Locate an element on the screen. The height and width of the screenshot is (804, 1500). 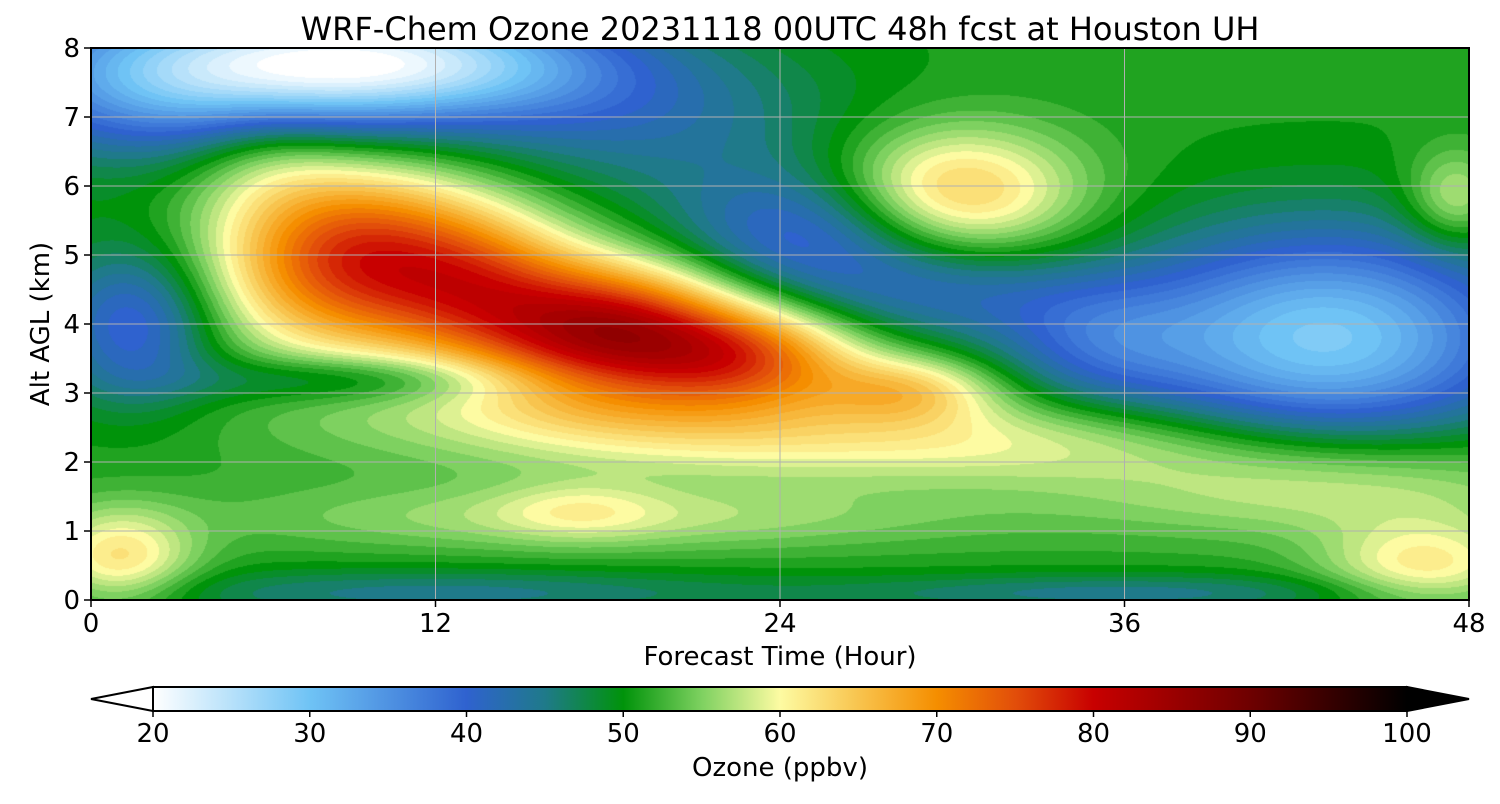
colorbar-tick-label: 60 is located at coordinates (779, 734).